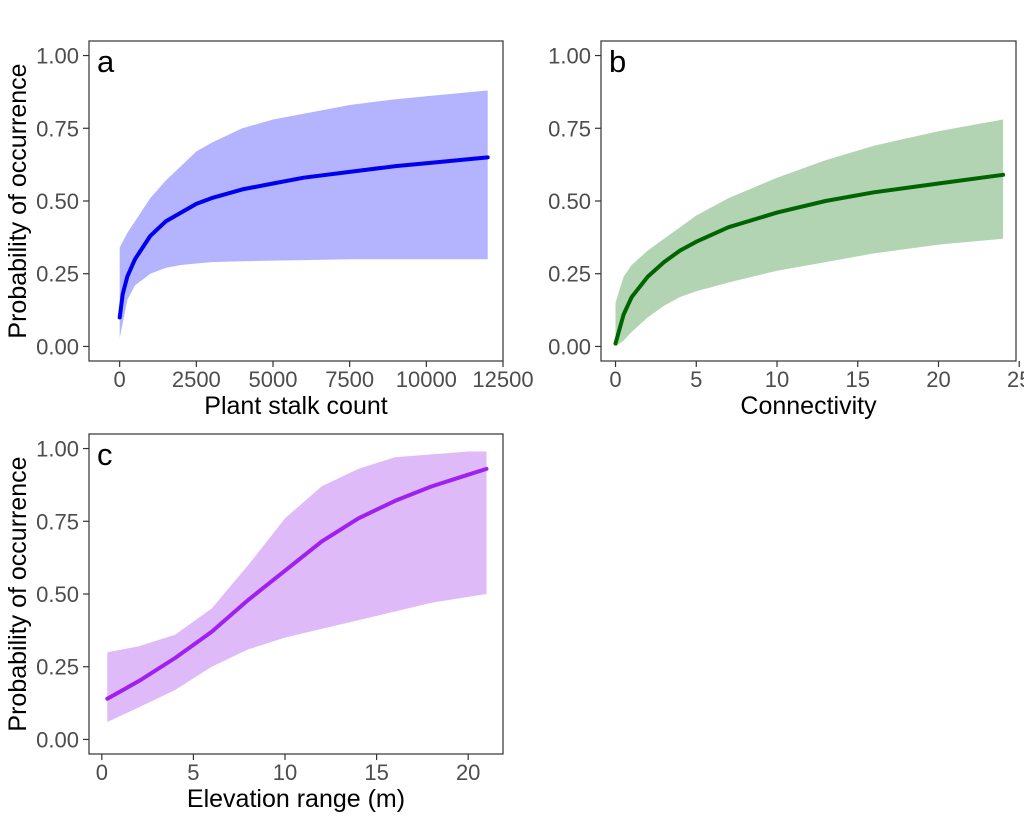  What do you see at coordinates (196, 379) in the screenshot?
I see `x-tick-label: 2500` at bounding box center [196, 379].